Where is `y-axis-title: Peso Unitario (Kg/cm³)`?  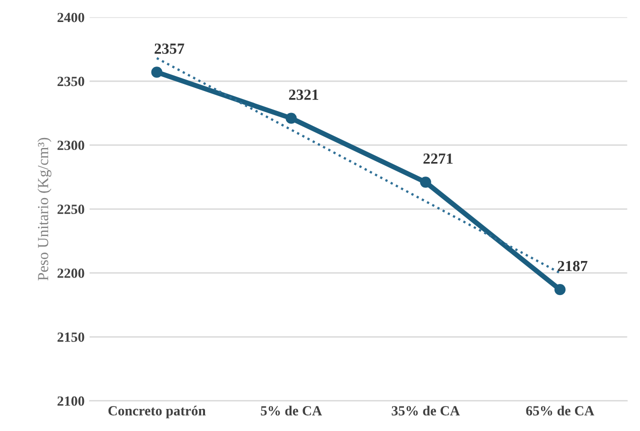
y-axis-title: Peso Unitario (Kg/cm³) is located at coordinates (45, 209).